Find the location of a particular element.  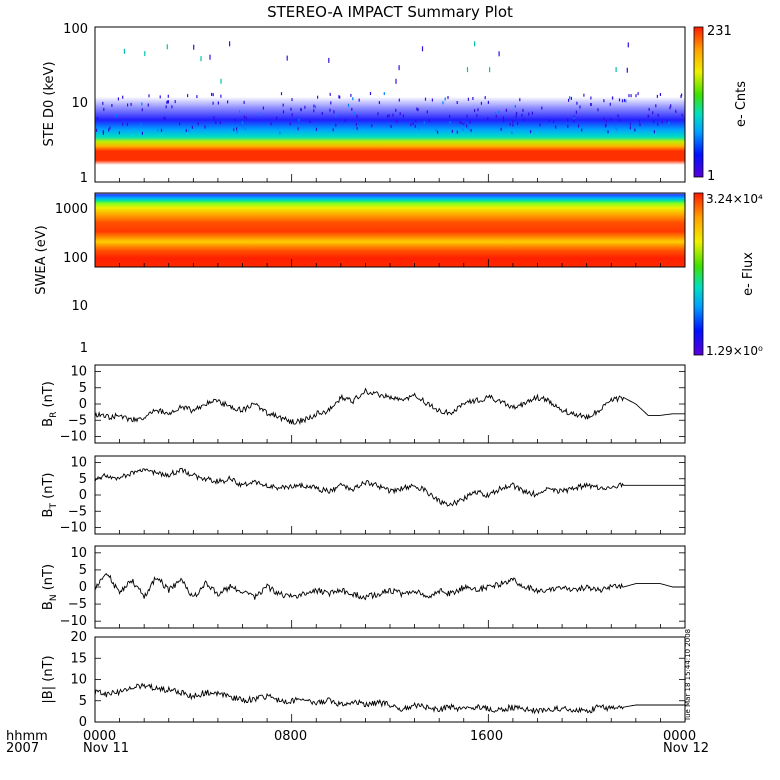

magbmag-ytick-label: 20 is located at coordinates (78, 637).